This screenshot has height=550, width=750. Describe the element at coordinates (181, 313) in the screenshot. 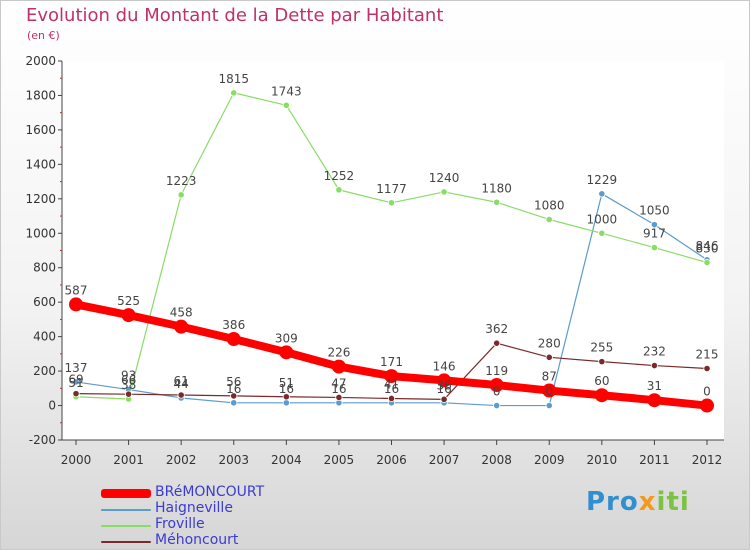

I see `data-label: 458` at that location.